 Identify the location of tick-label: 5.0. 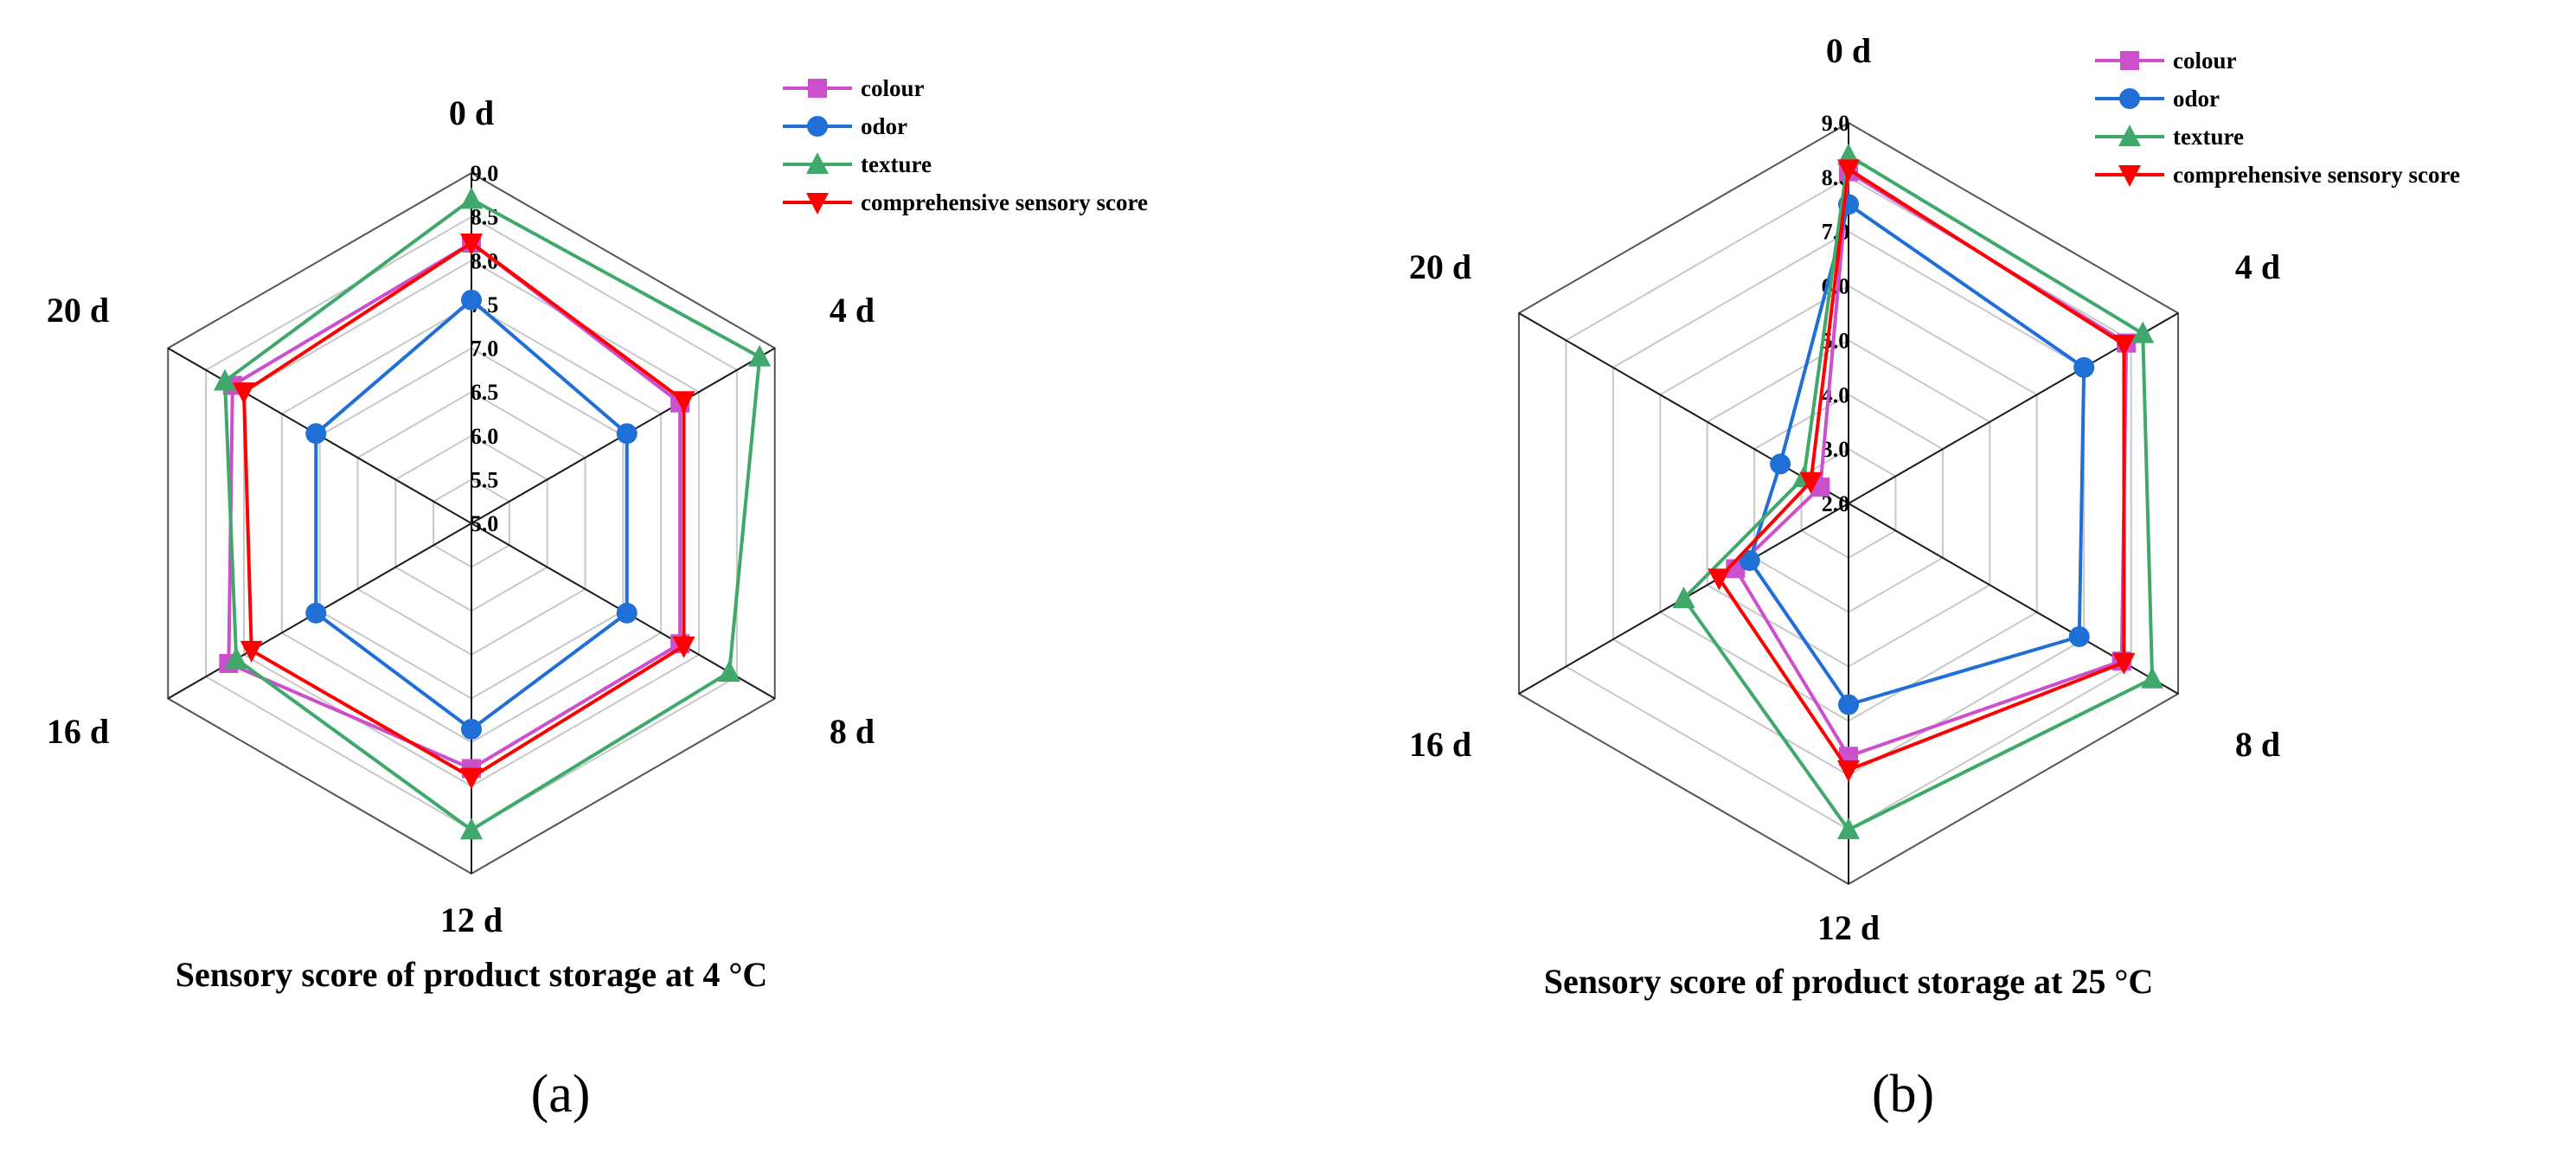
(485, 523).